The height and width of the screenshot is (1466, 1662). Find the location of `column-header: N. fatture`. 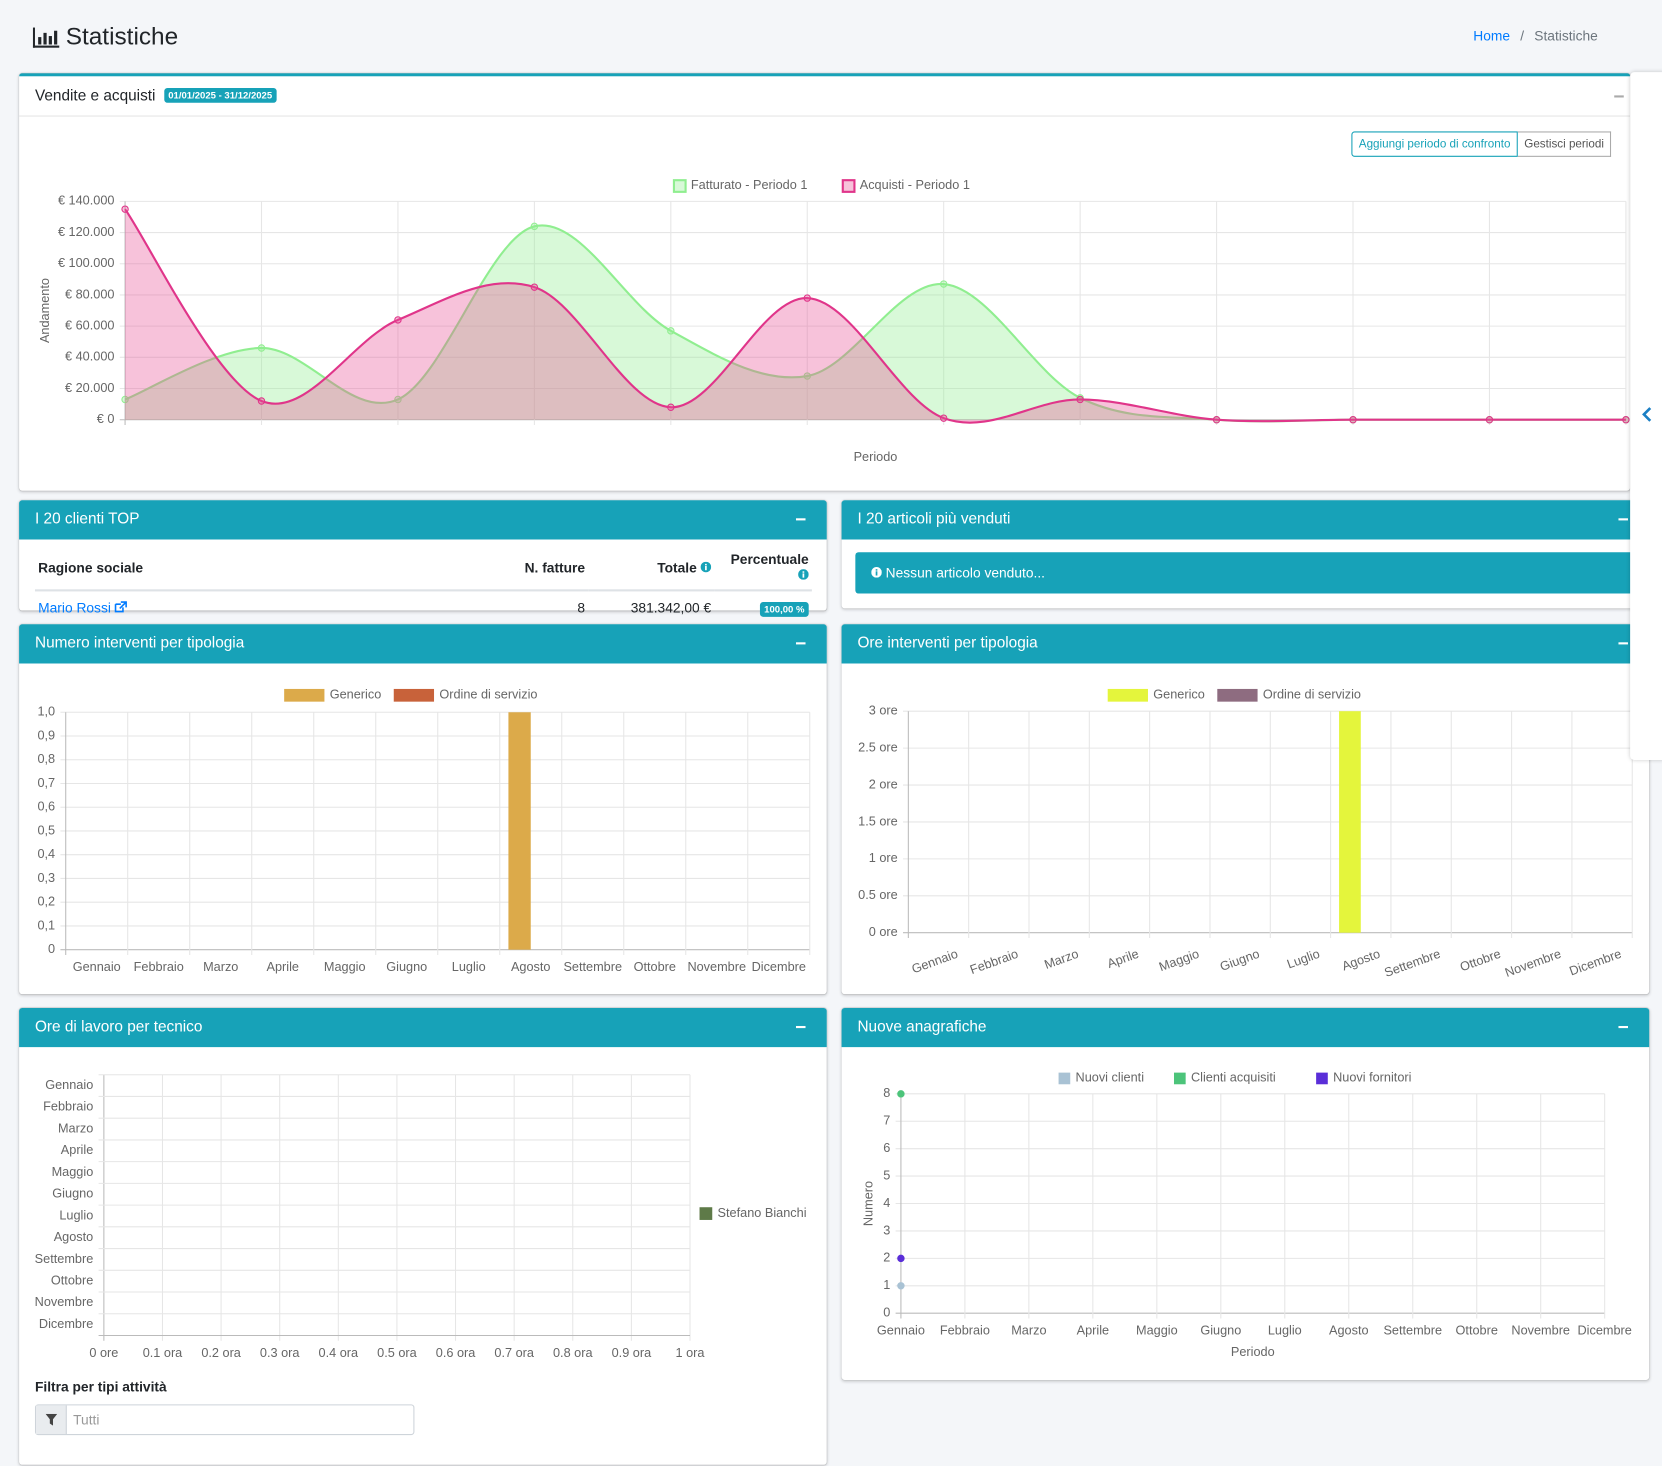

column-header: N. fatture is located at coordinates (537, 568).